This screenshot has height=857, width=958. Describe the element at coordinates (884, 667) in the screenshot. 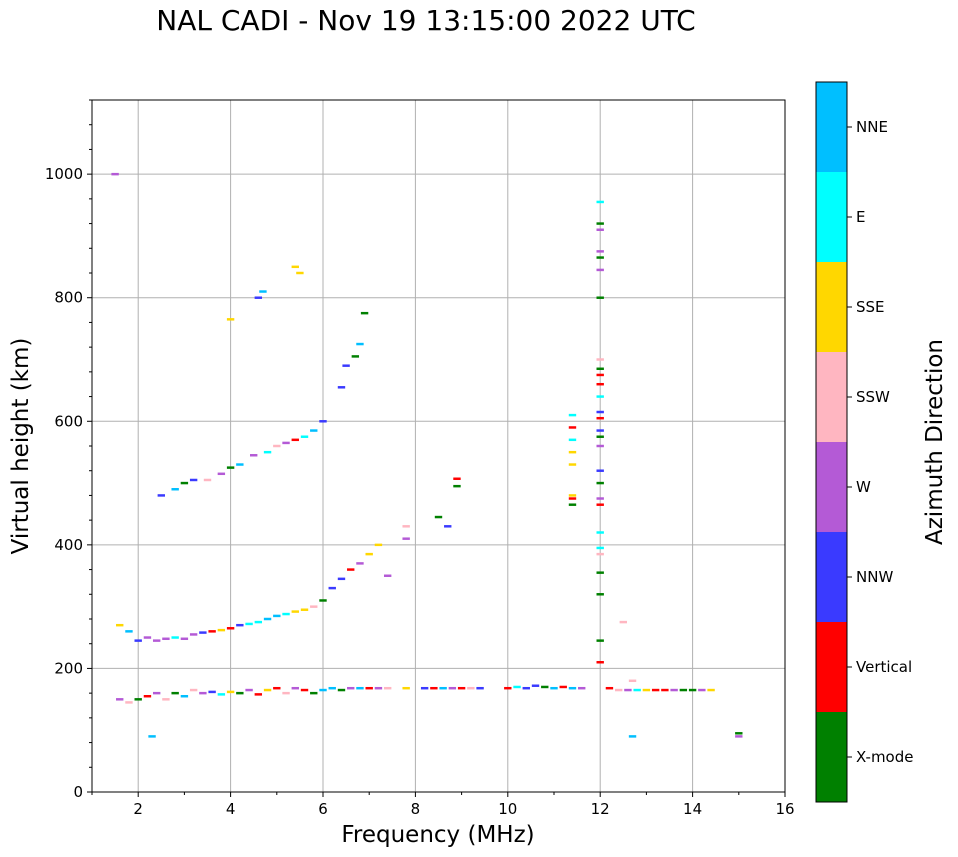

I see `colorbar-label: Vertical` at that location.